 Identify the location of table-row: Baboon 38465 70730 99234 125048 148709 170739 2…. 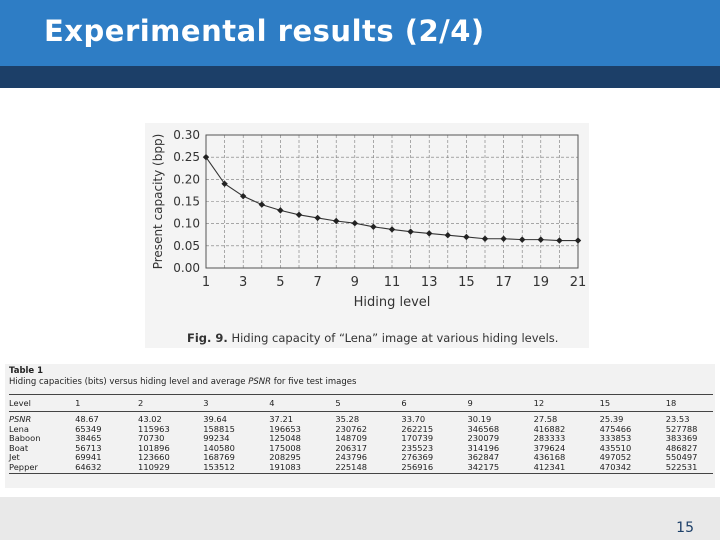
(361, 439).